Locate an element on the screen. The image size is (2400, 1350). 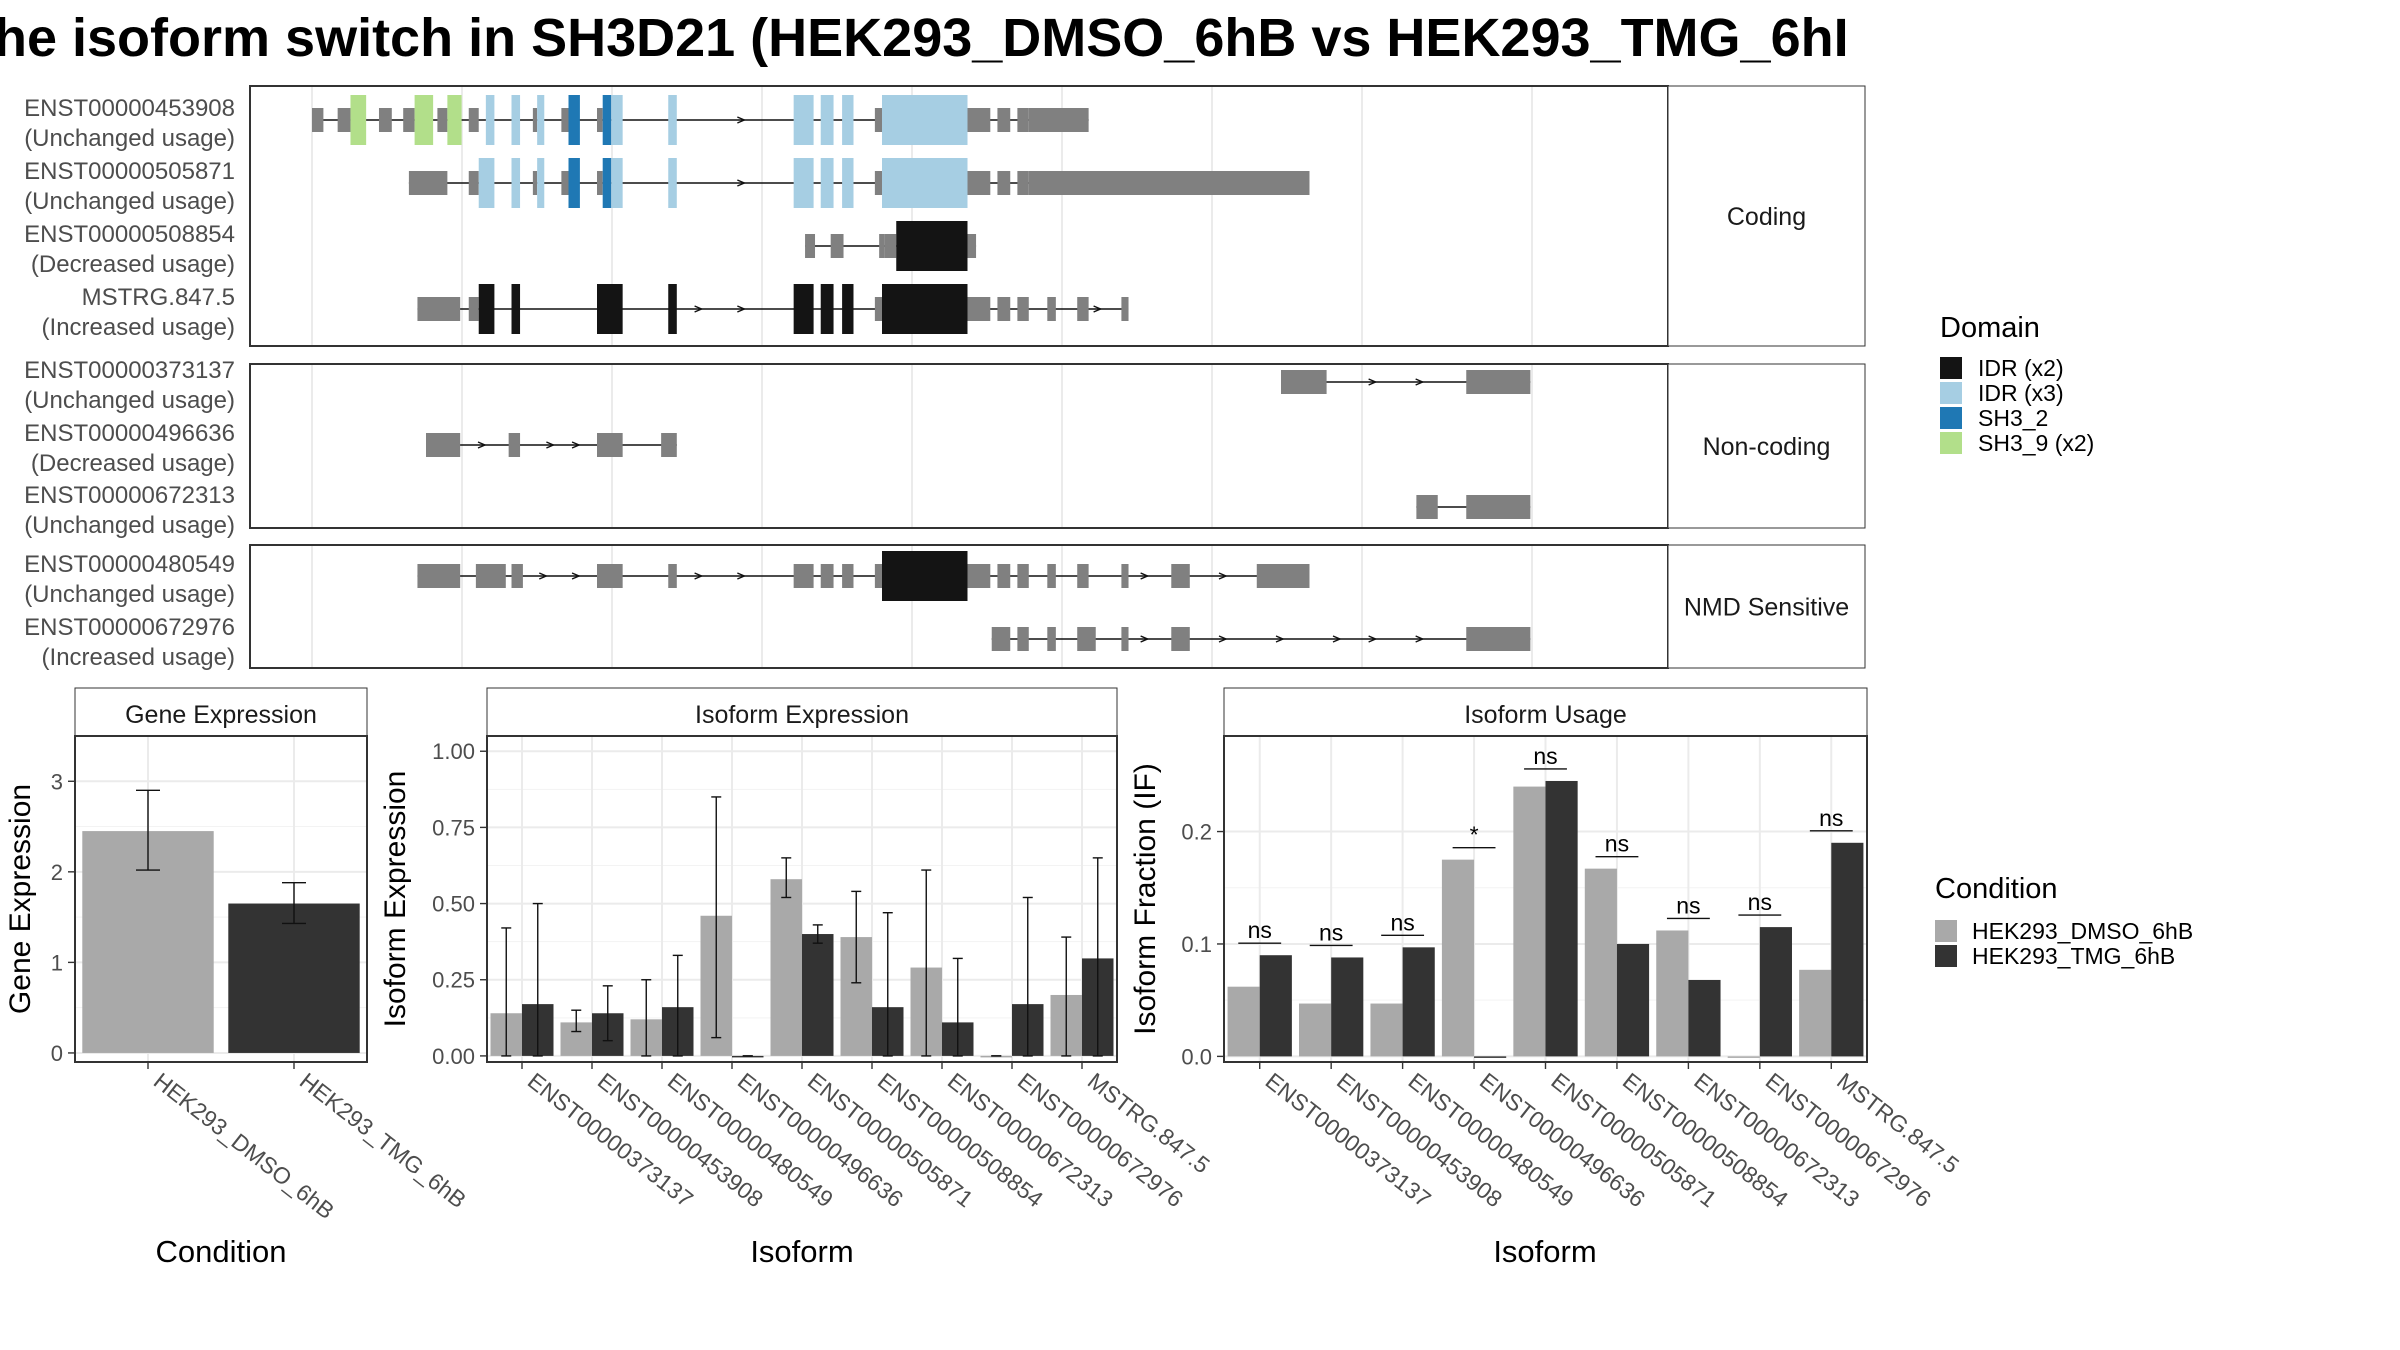
y-tick-label: 0.25 is located at coordinates (453, 980).